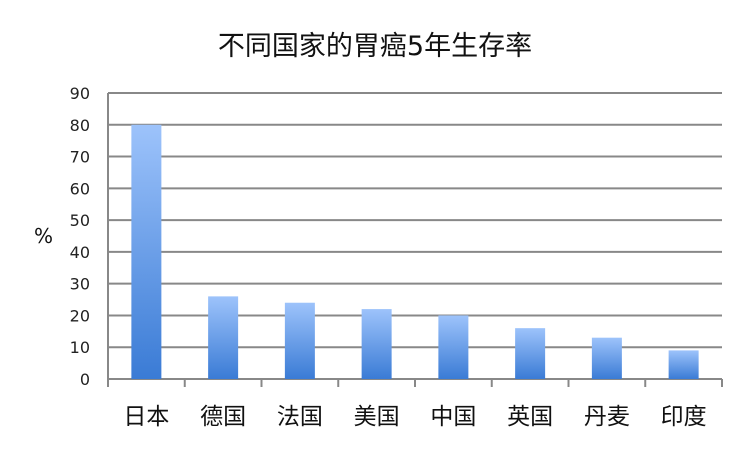 The height and width of the screenshot is (450, 750). What do you see at coordinates (80, 347) in the screenshot?
I see `y-tick-label: 10` at bounding box center [80, 347].